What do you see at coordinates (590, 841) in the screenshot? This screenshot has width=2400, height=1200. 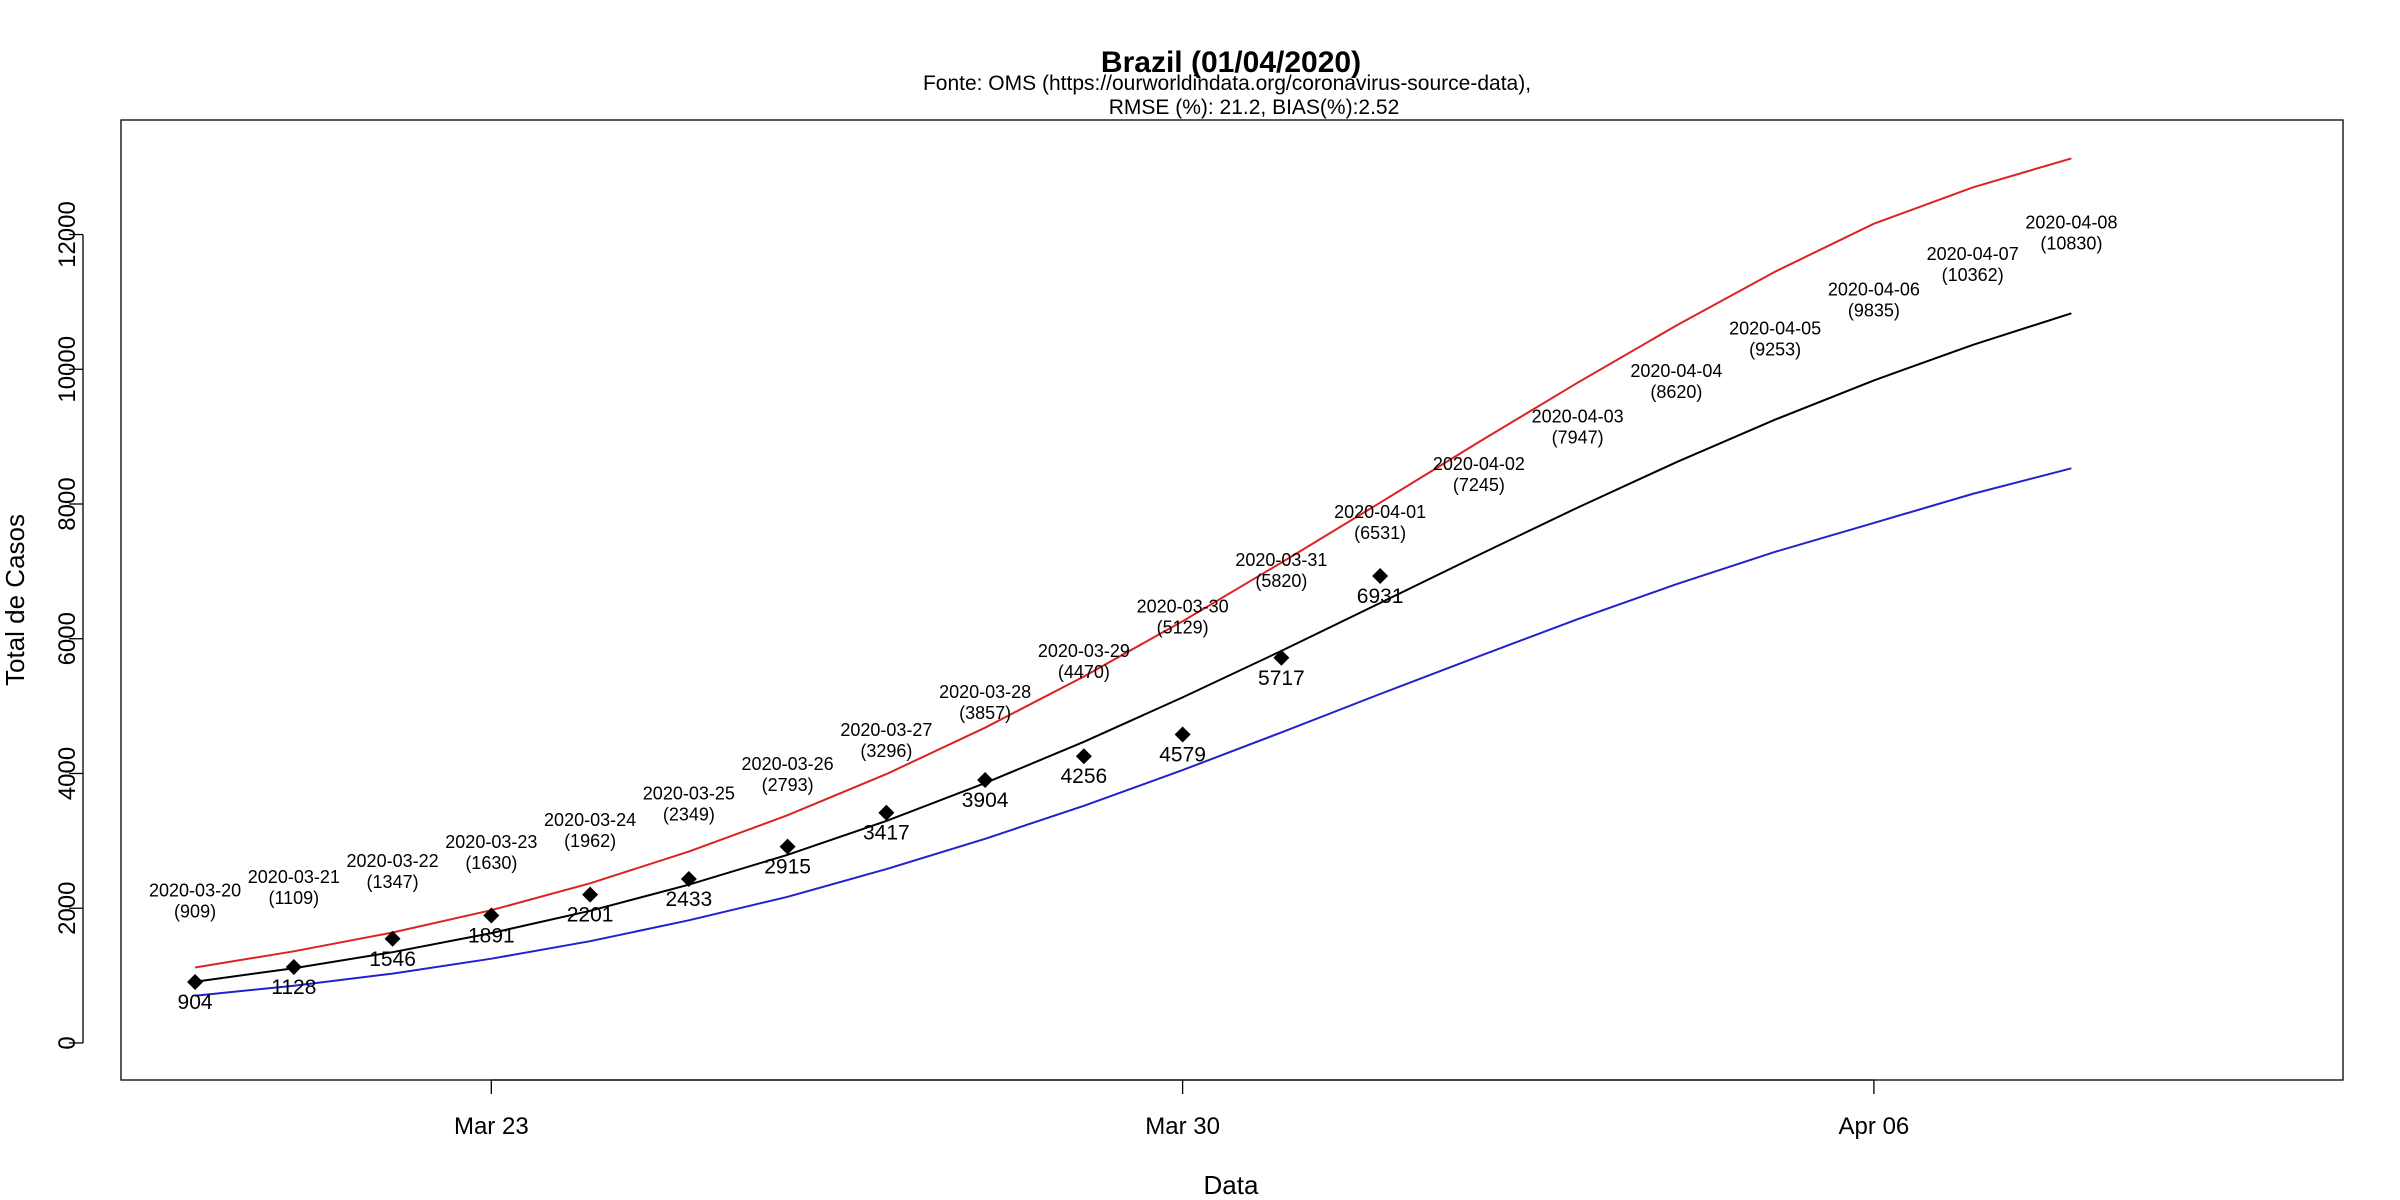 I see `predicted-value-label: (1962)` at bounding box center [590, 841].